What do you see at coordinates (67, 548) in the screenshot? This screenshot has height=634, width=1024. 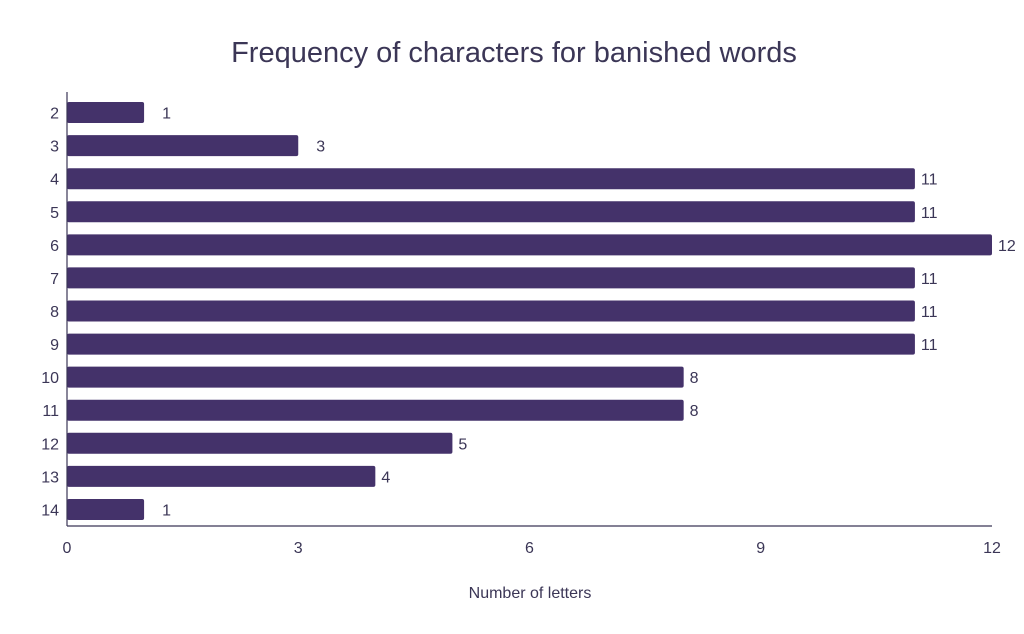 I see `x-tick-label-0: 0` at bounding box center [67, 548].